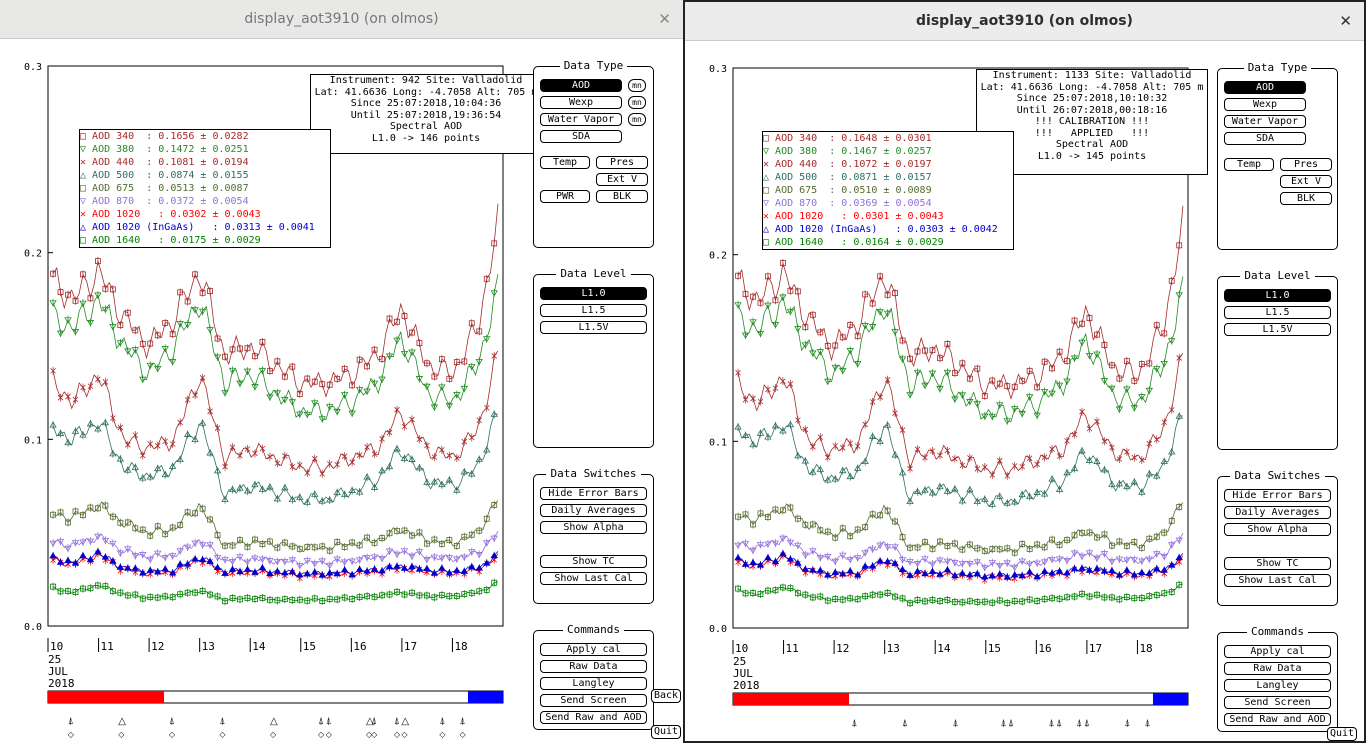  What do you see at coordinates (666, 696) in the screenshot?
I see `back-button: Back` at bounding box center [666, 696].